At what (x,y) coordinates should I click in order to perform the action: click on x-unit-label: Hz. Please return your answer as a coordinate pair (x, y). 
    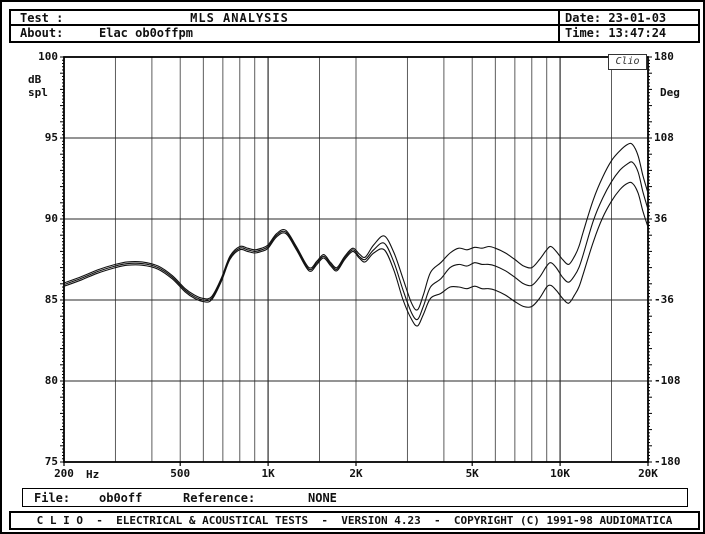
    Looking at the image, I should click on (93, 474).